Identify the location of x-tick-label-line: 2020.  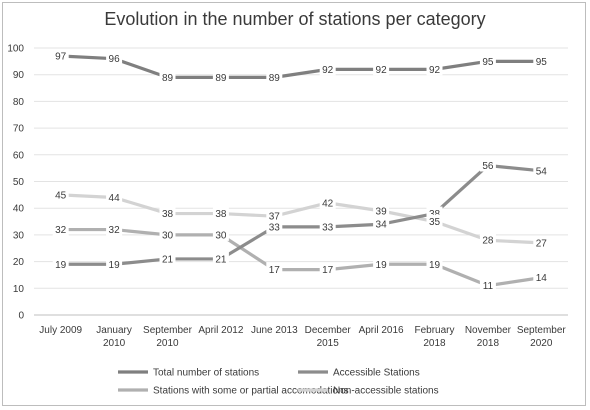
(541, 343).